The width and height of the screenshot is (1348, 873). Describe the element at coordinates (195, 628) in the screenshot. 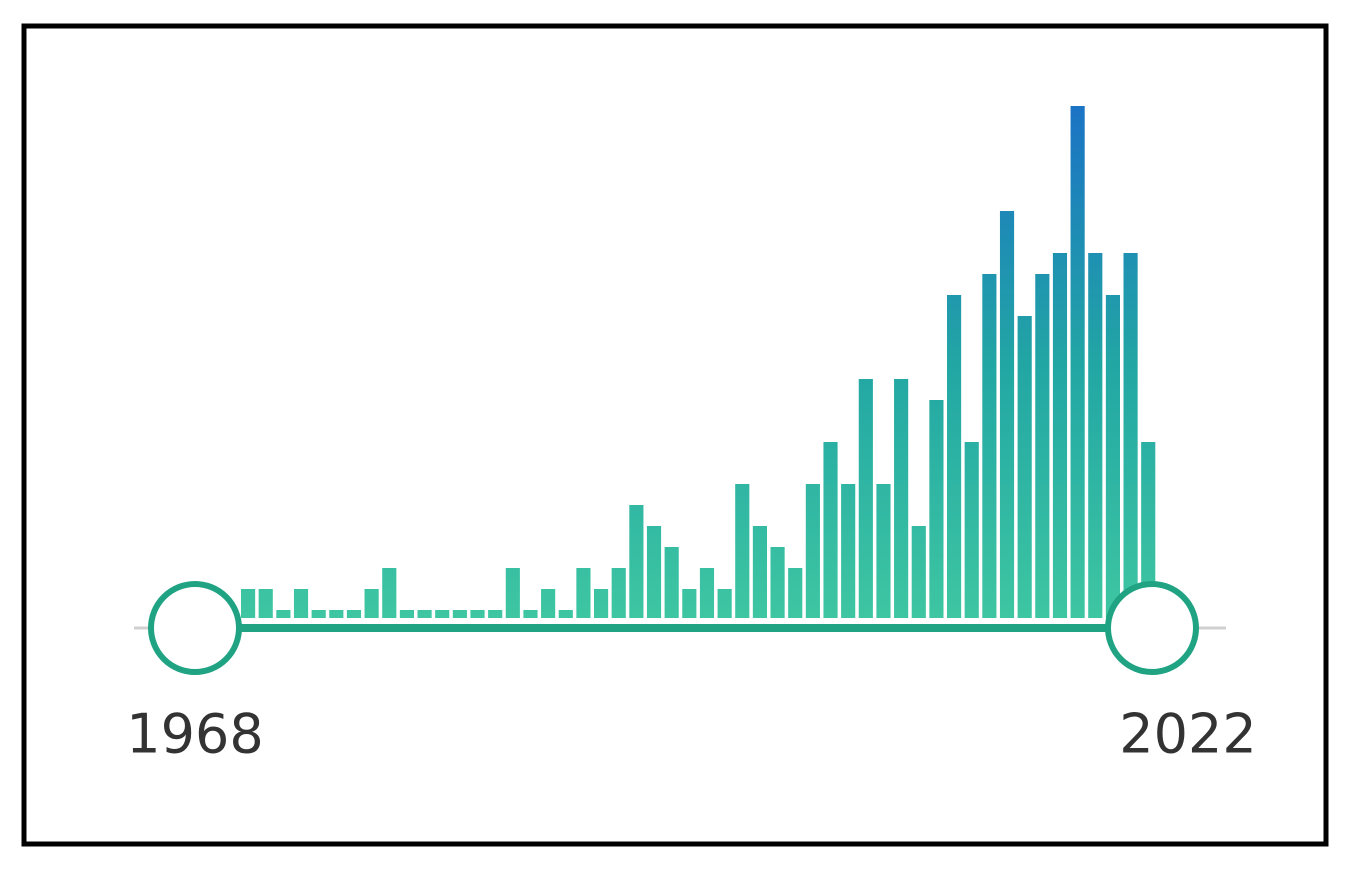

I see `min-handle` at that location.